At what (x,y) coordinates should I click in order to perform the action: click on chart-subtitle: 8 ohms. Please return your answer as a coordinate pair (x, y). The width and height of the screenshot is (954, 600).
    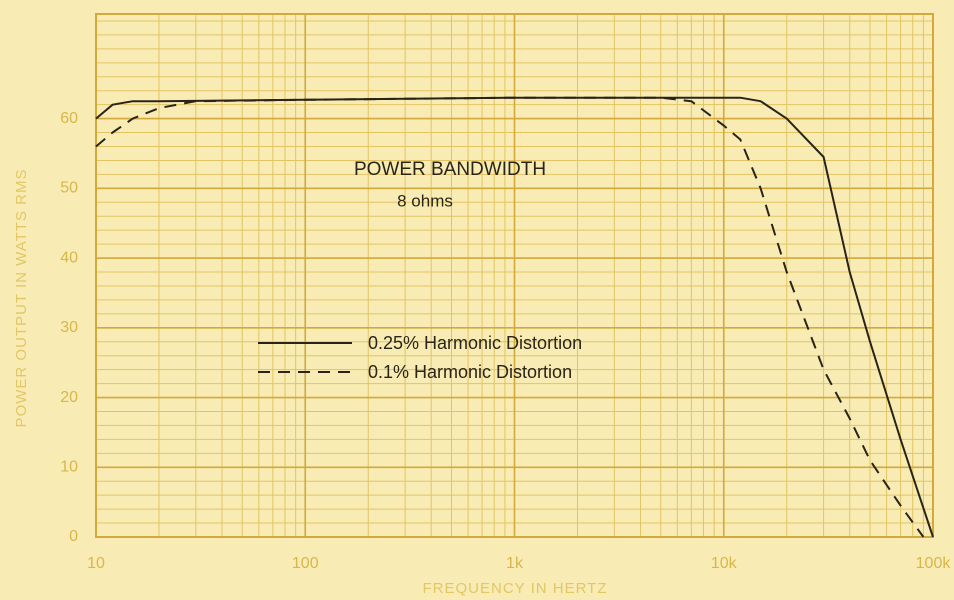
    Looking at the image, I should click on (425, 200).